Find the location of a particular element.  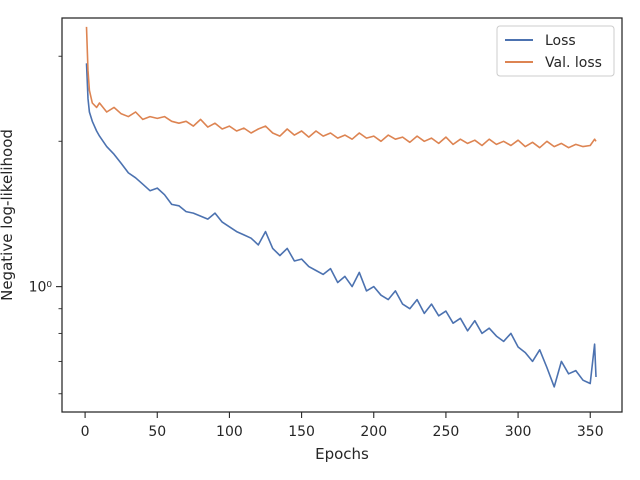

x-tick-label: 350 is located at coordinates (590, 432).